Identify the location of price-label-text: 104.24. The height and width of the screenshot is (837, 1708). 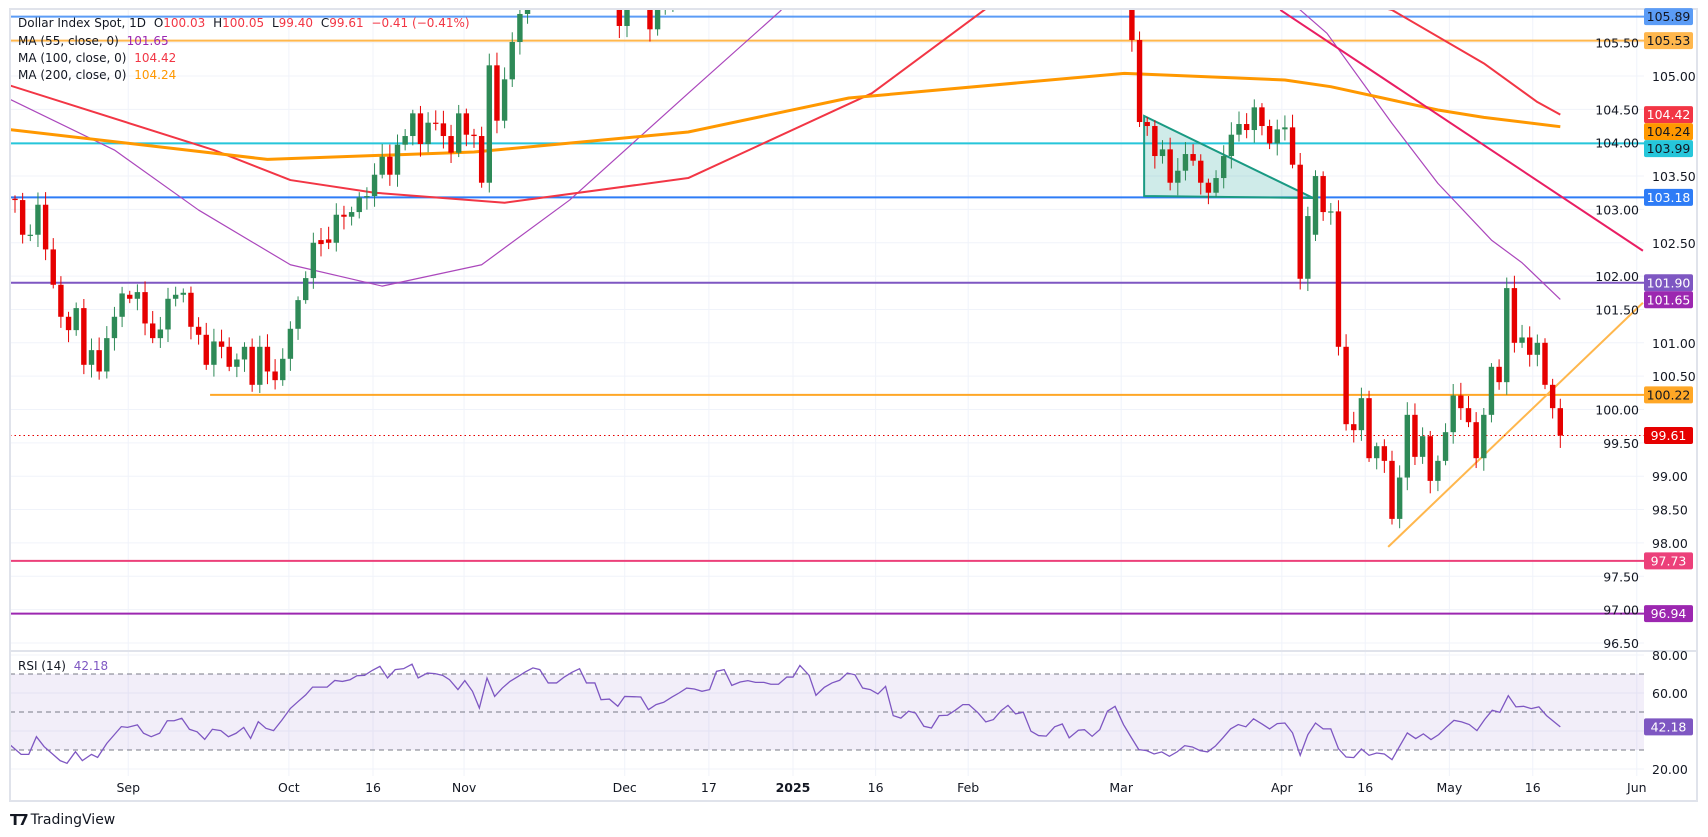
(1669, 131).